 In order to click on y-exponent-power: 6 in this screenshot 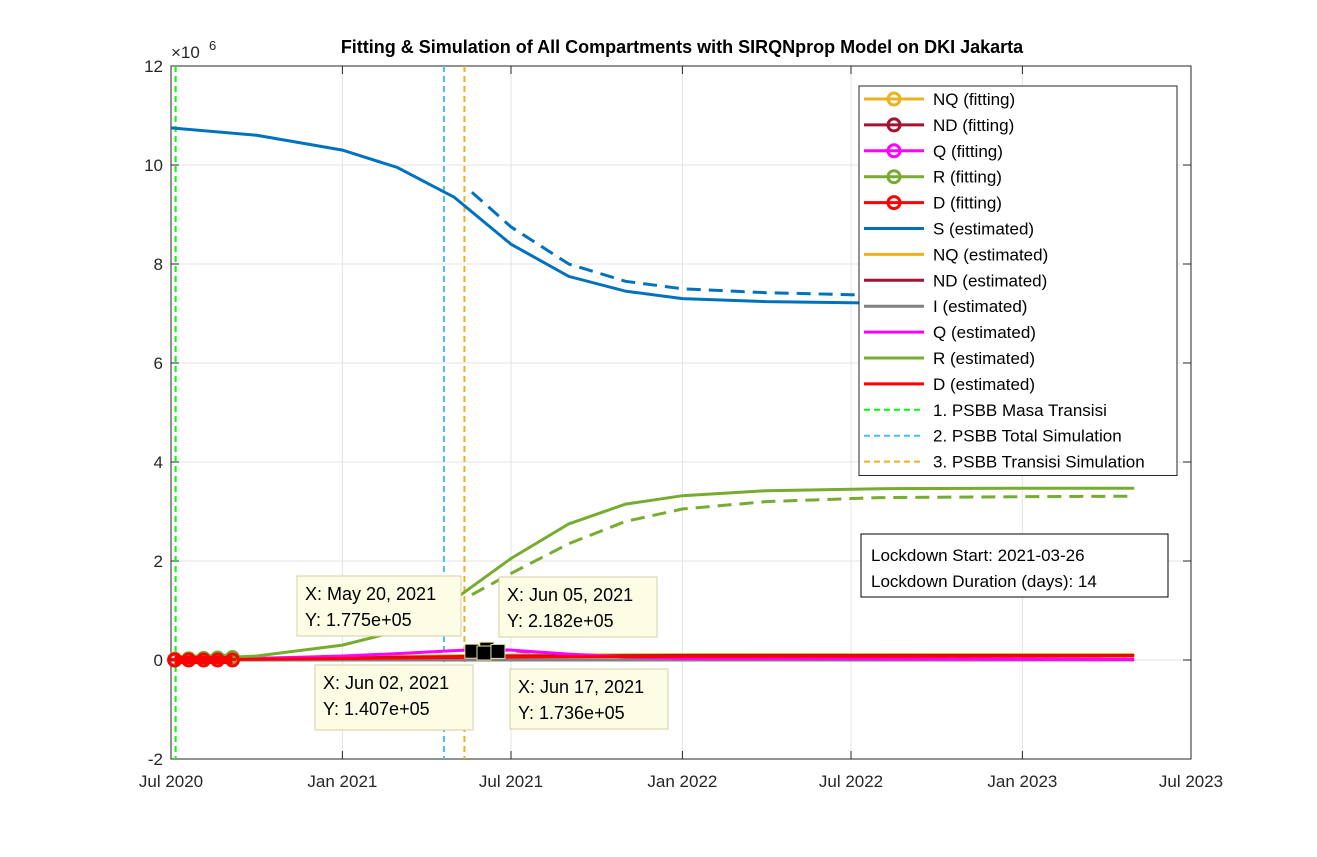, I will do `click(212, 45)`.